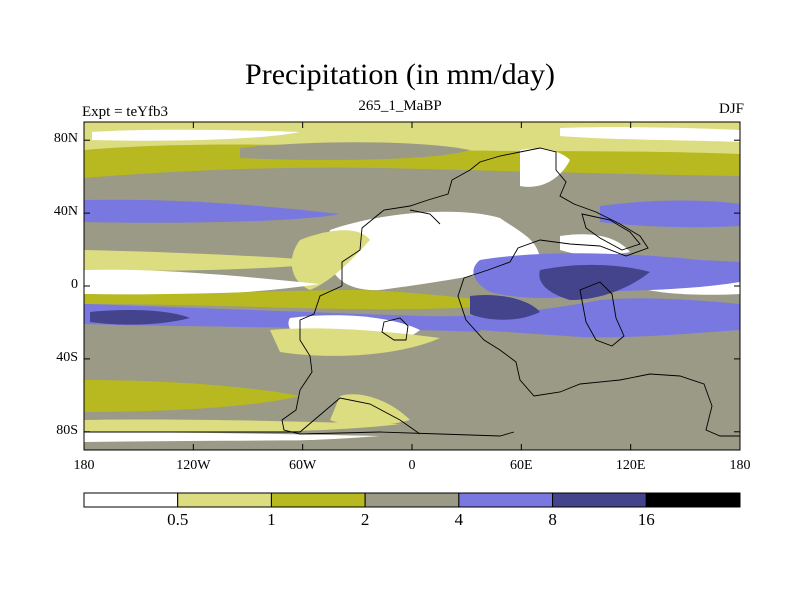 The height and width of the screenshot is (600, 800). I want to click on itcz-blue-band, so click(412, 318).